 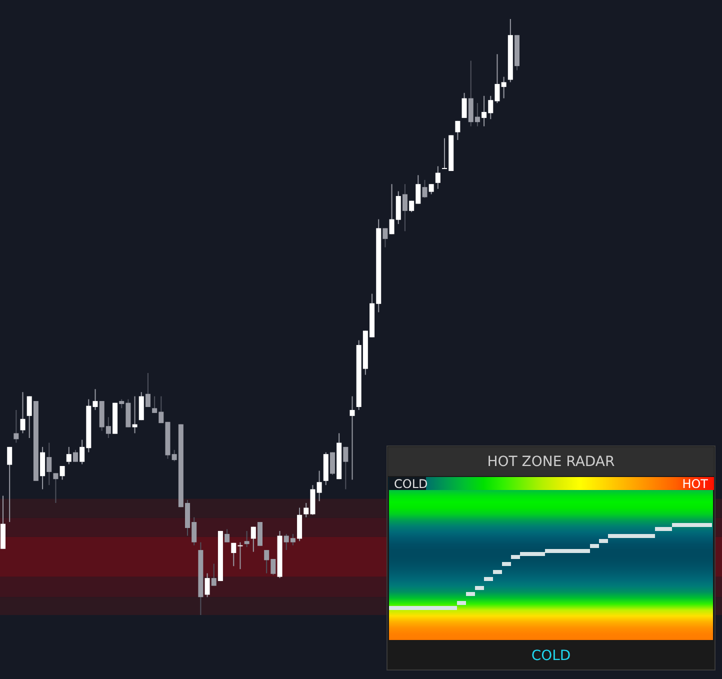 I want to click on text: HOT, so click(x=695, y=484).